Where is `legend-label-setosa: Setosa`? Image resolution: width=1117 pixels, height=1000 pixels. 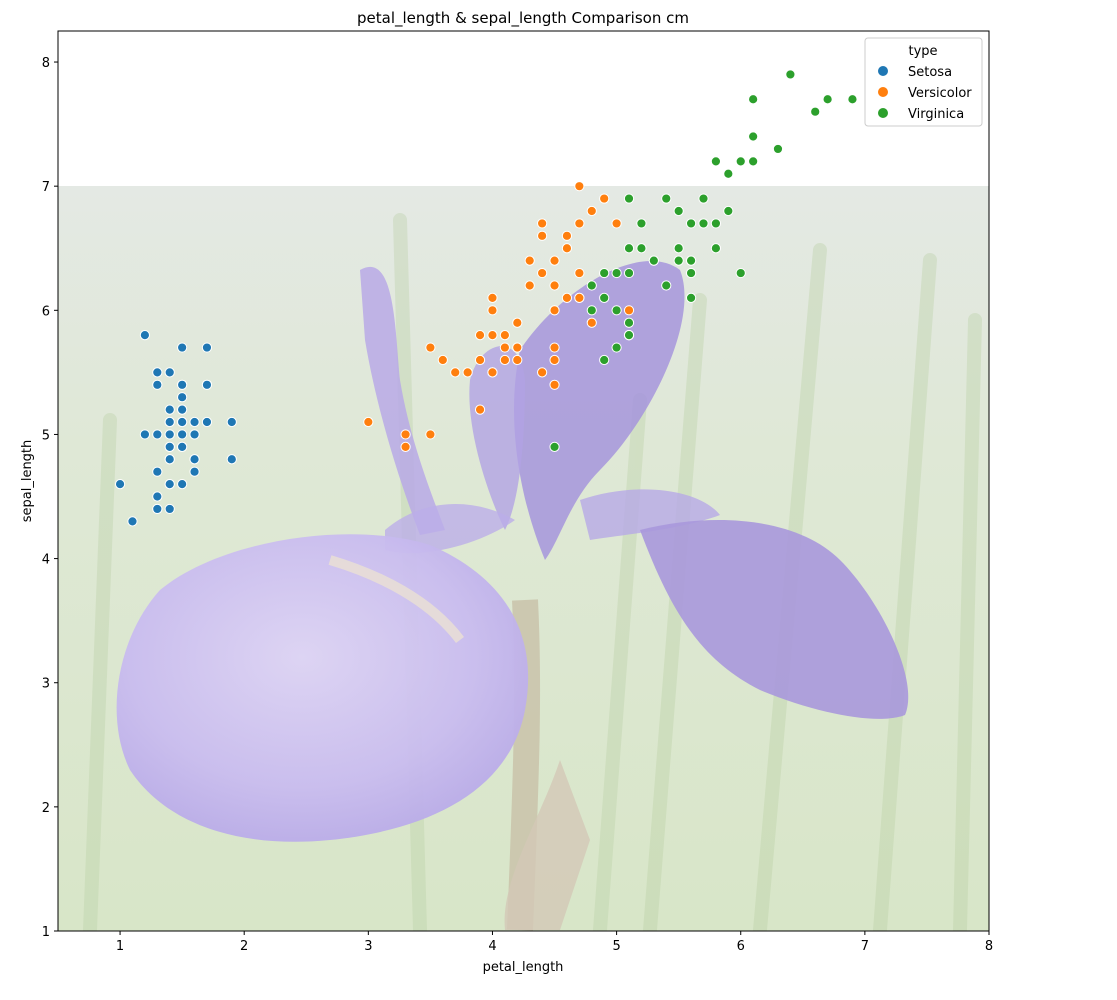 legend-label-setosa: Setosa is located at coordinates (930, 72).